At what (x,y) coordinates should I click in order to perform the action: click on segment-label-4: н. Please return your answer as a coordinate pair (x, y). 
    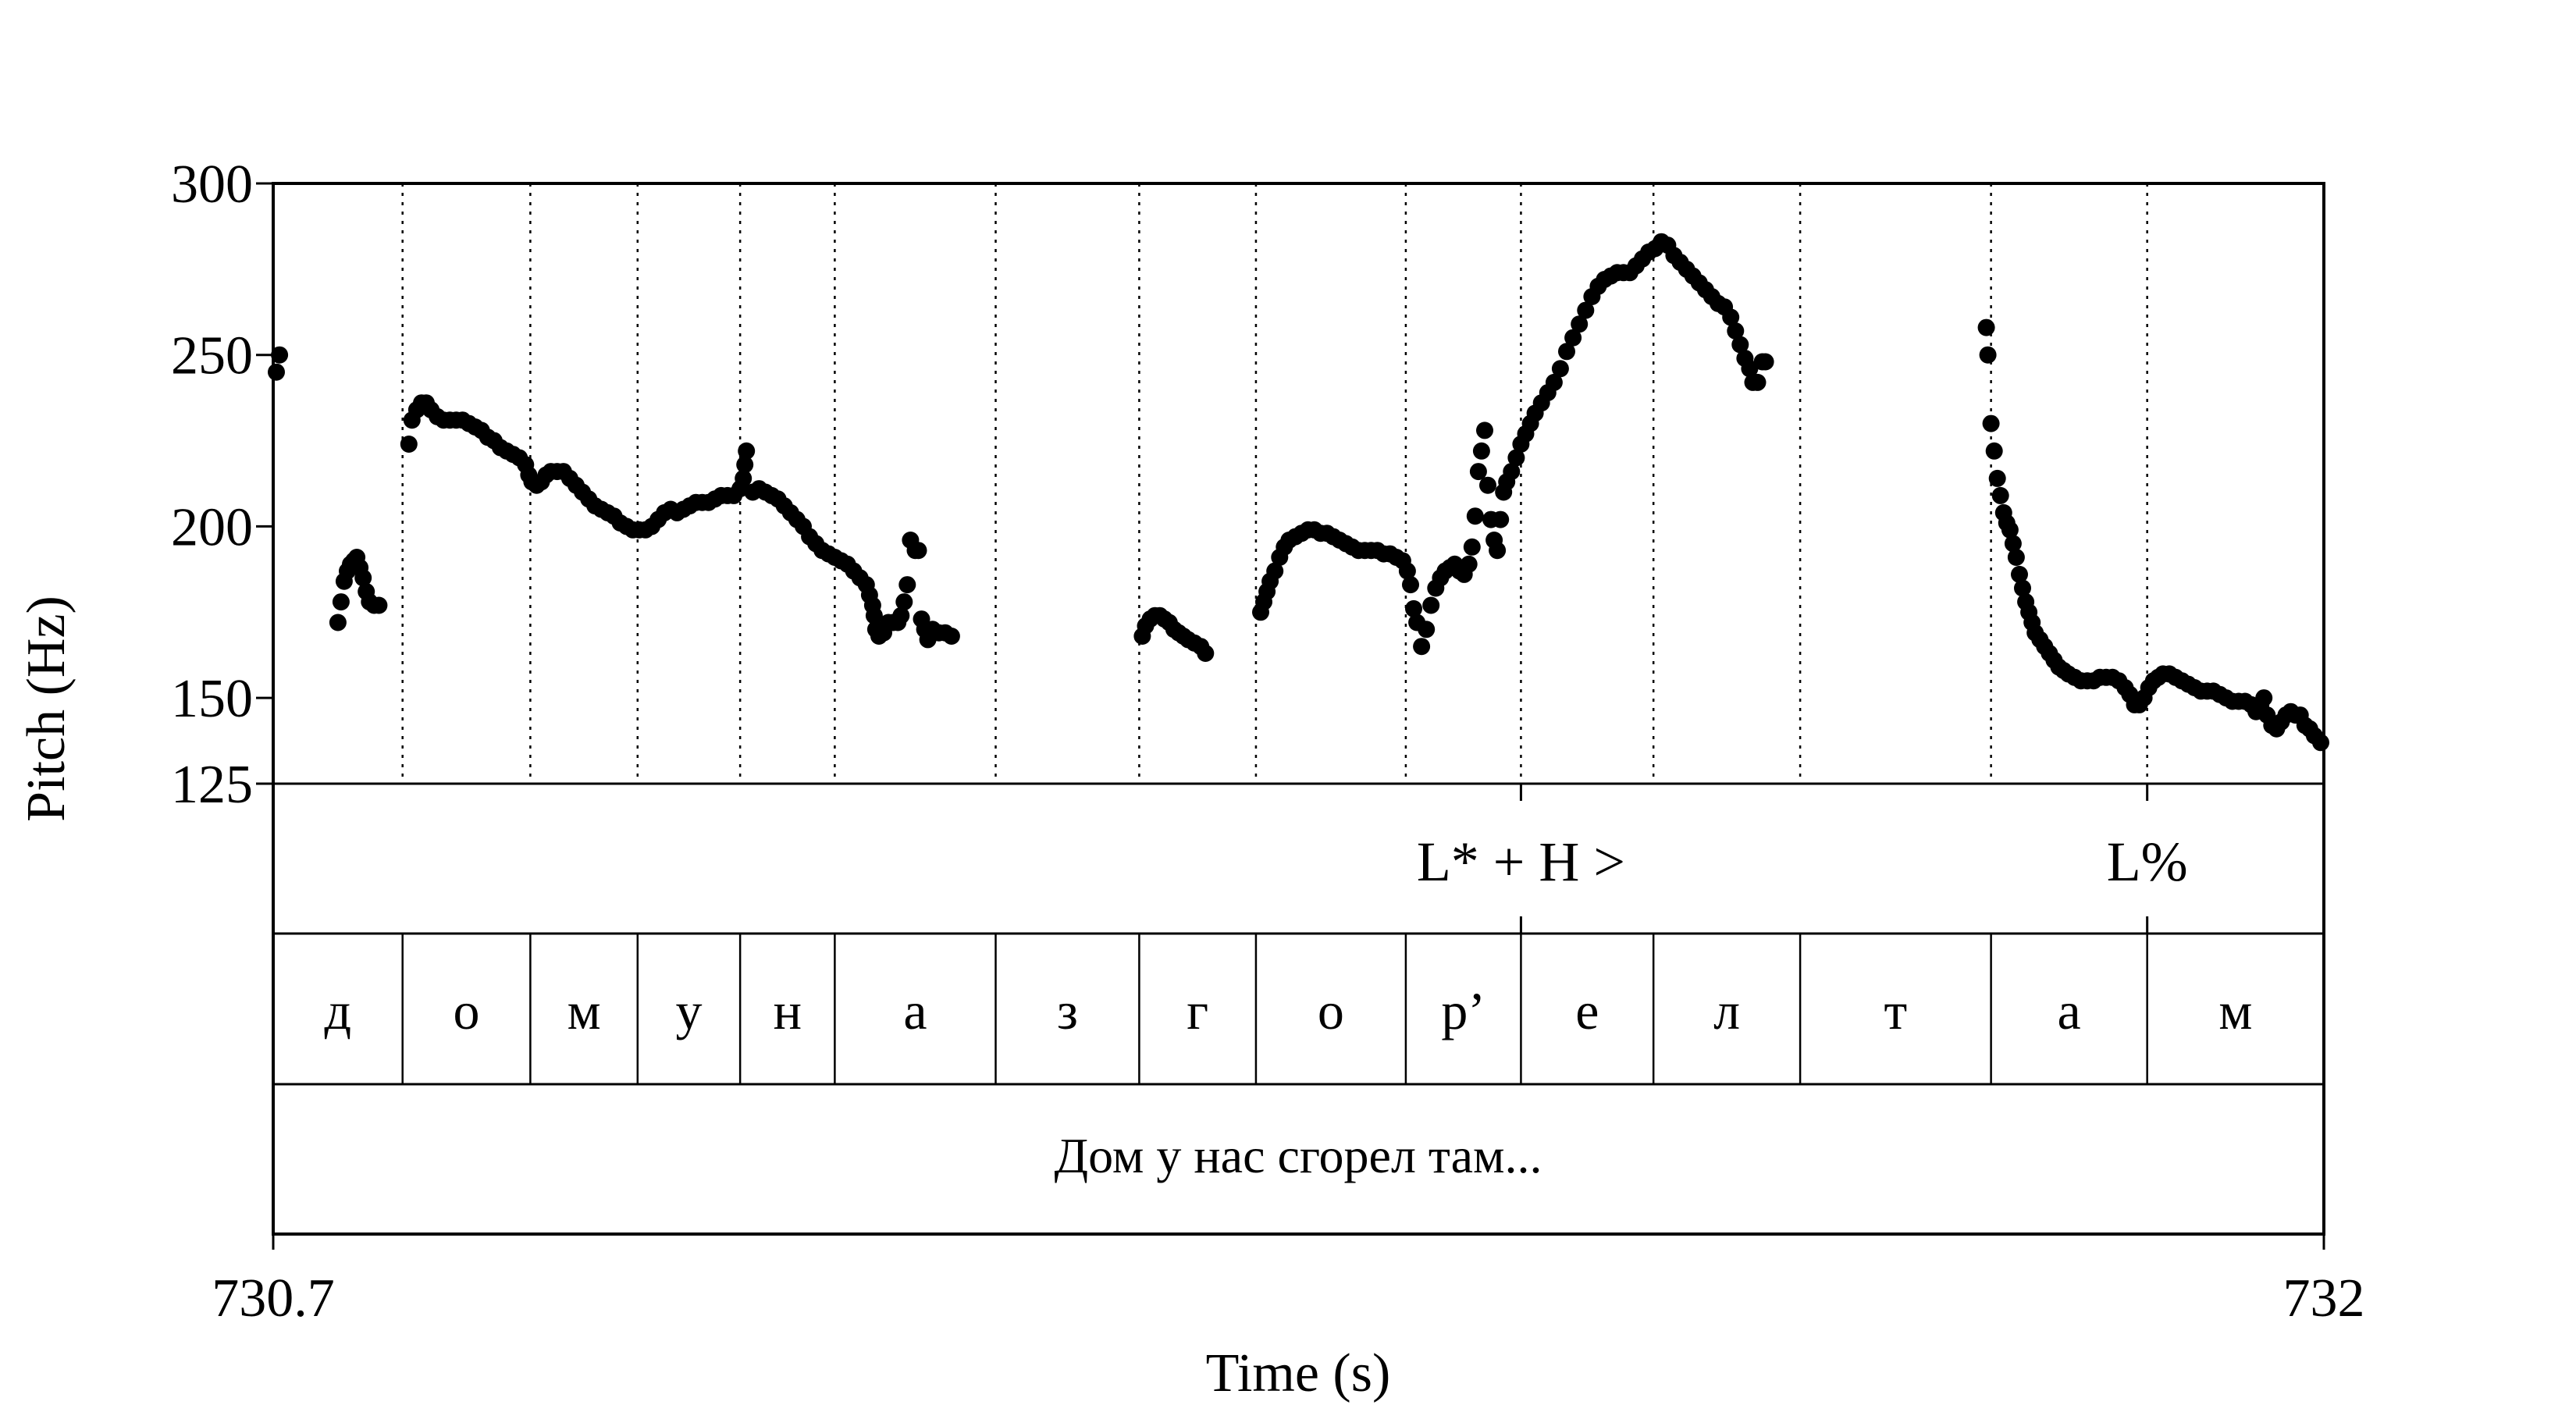
    Looking at the image, I should click on (788, 1011).